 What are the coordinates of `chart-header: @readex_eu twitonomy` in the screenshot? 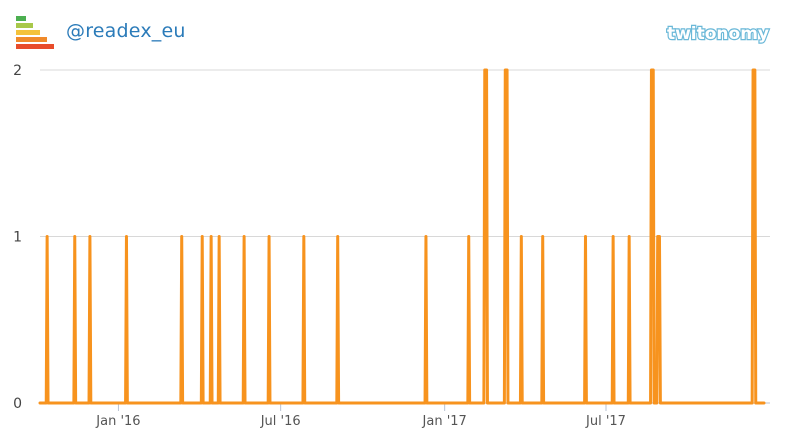 It's located at (400, 30).